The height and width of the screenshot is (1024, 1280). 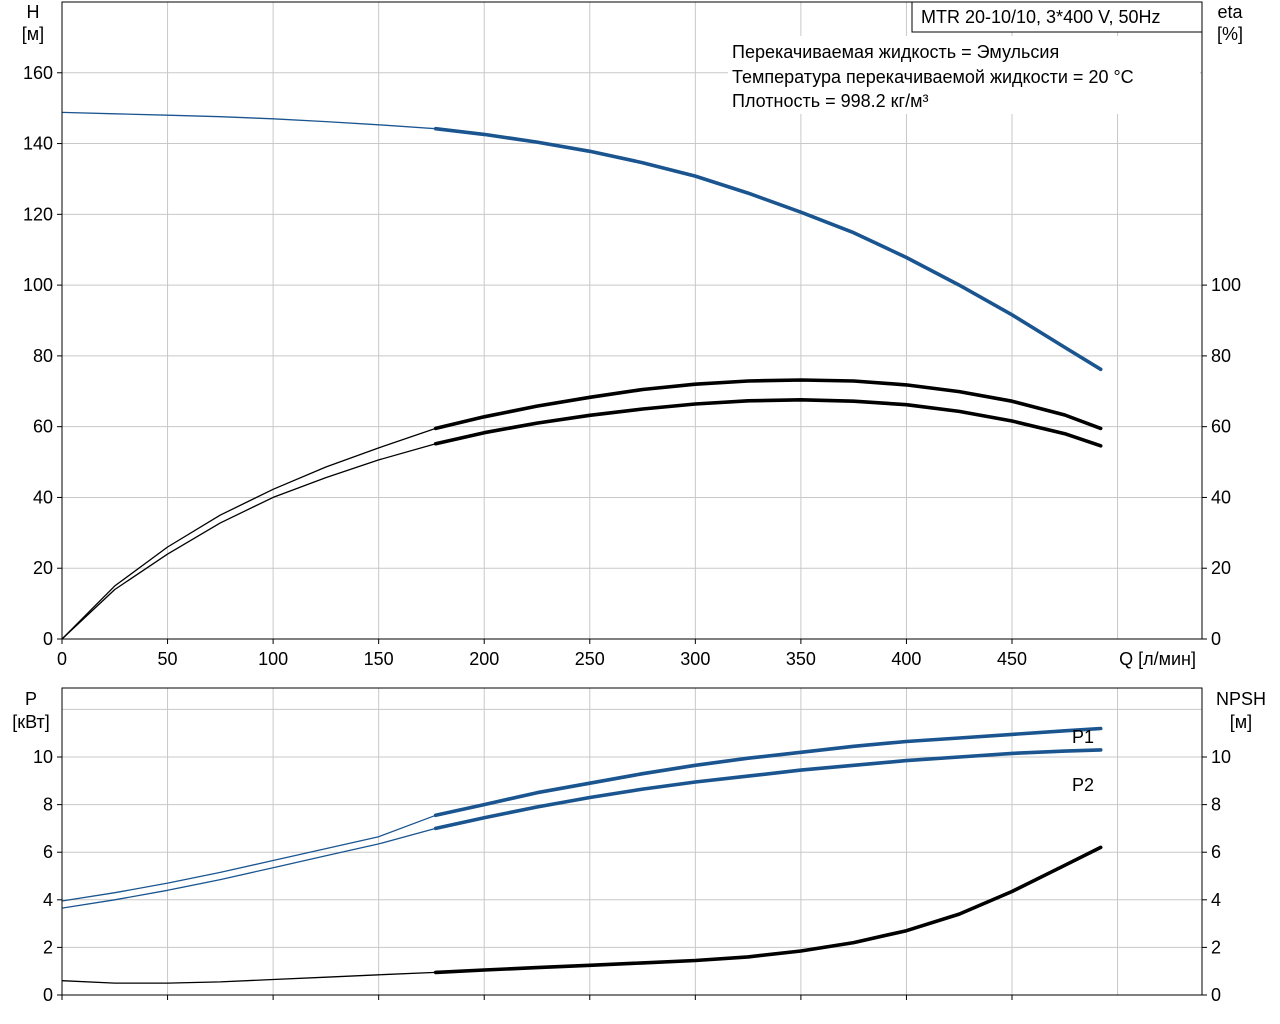 I want to click on bottom-curve-NPSH, so click(x=768, y=910).